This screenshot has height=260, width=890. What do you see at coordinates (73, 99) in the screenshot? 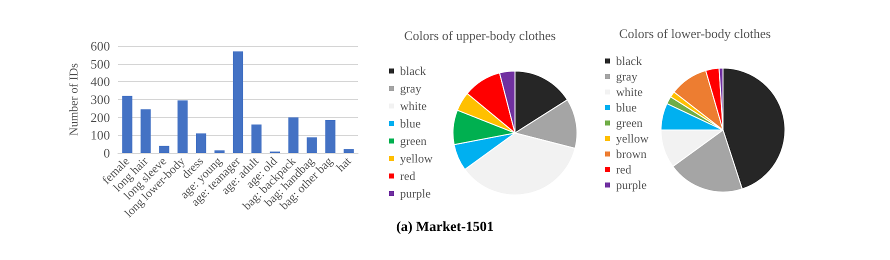
I see `y-axis-title: Number of IDs` at bounding box center [73, 99].